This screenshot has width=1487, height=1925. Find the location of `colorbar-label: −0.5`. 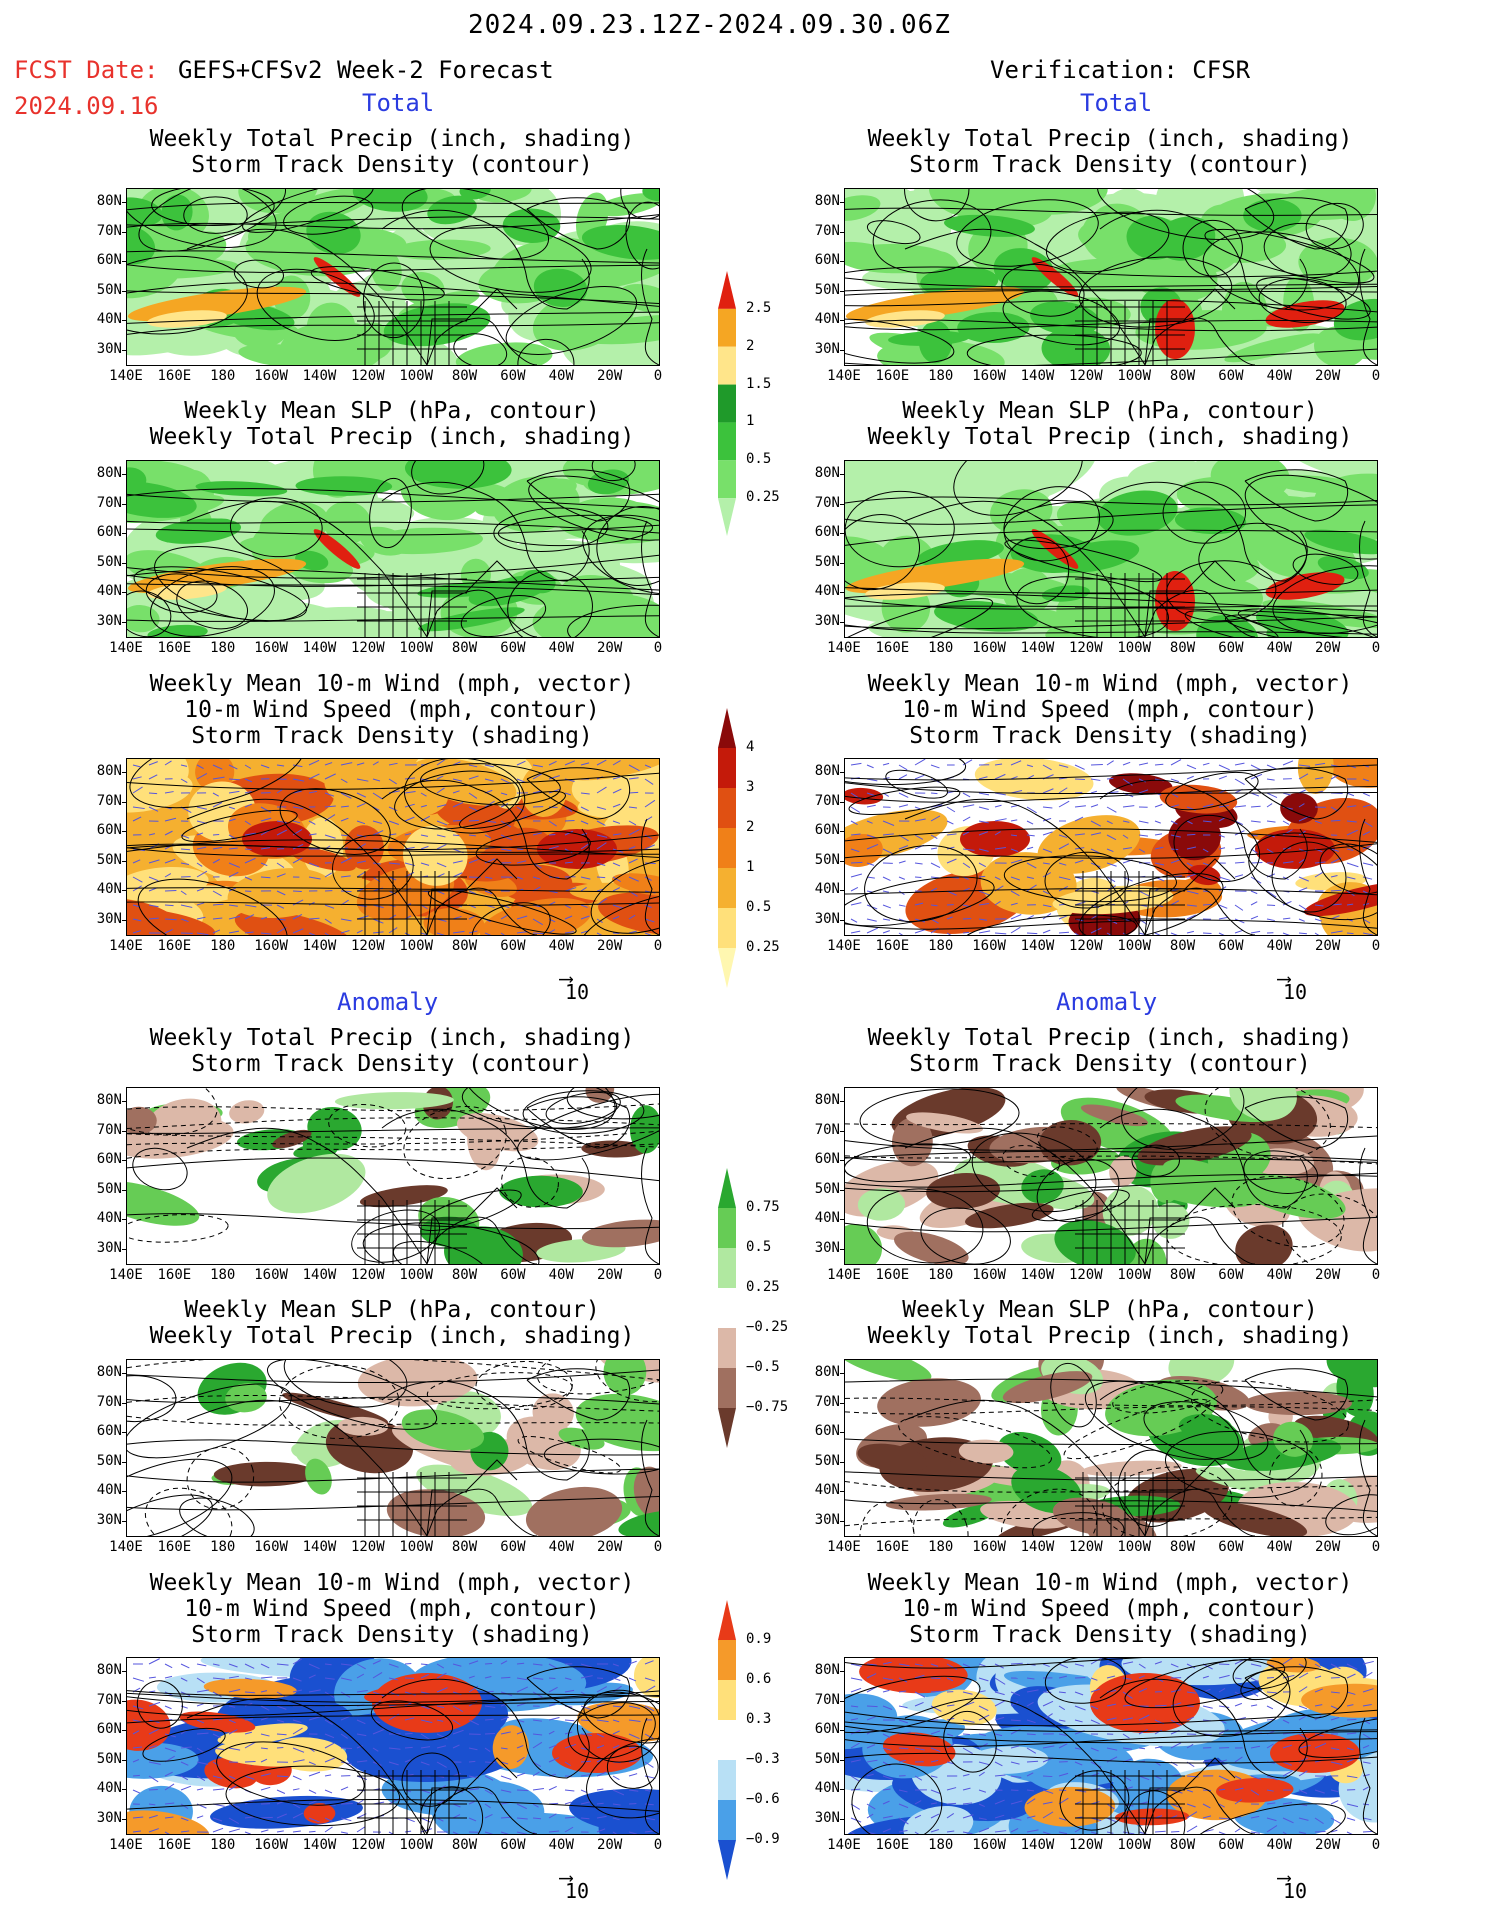

colorbar-label: −0.5 is located at coordinates (763, 1367).